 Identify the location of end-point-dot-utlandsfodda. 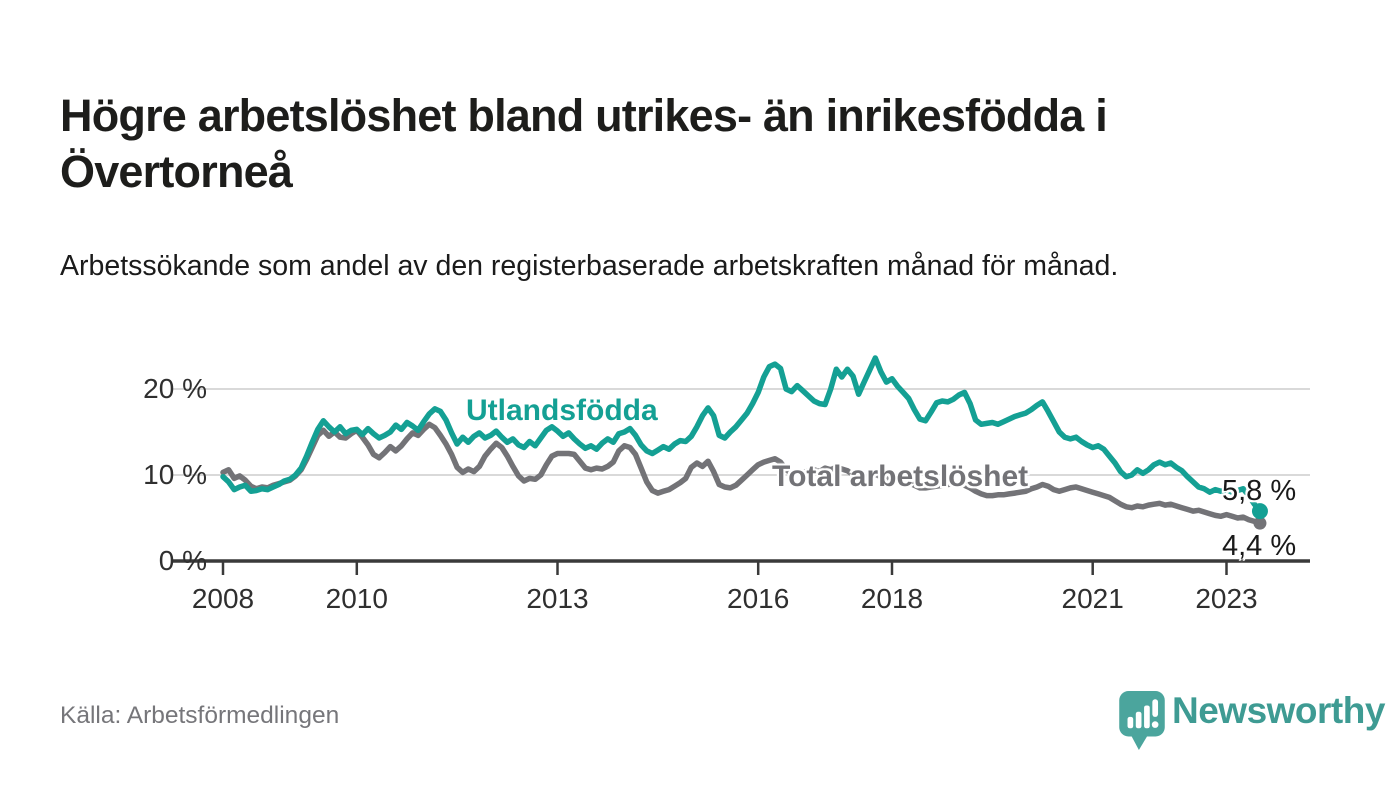
(1259, 511).